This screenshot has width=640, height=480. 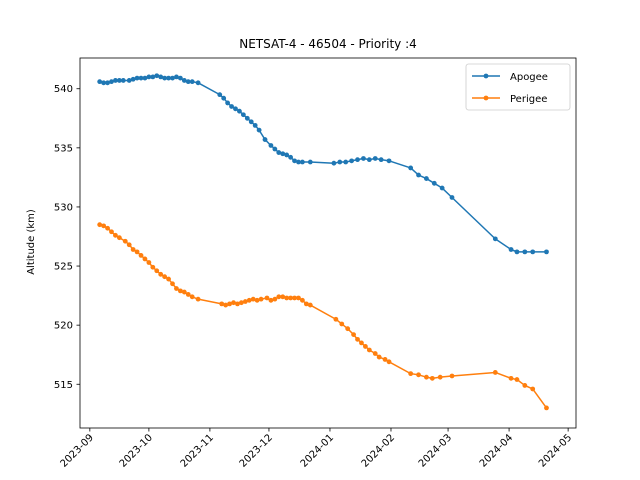 What do you see at coordinates (528, 99) in the screenshot?
I see `legend-label-perigee: Perigee` at bounding box center [528, 99].